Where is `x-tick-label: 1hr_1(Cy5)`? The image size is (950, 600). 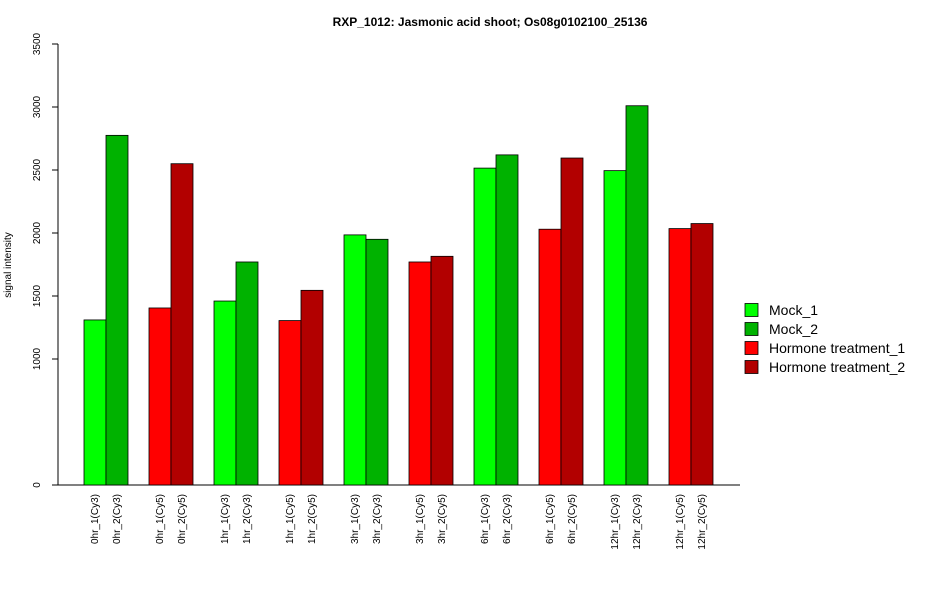 x-tick-label: 1hr_1(Cy5) is located at coordinates (290, 519).